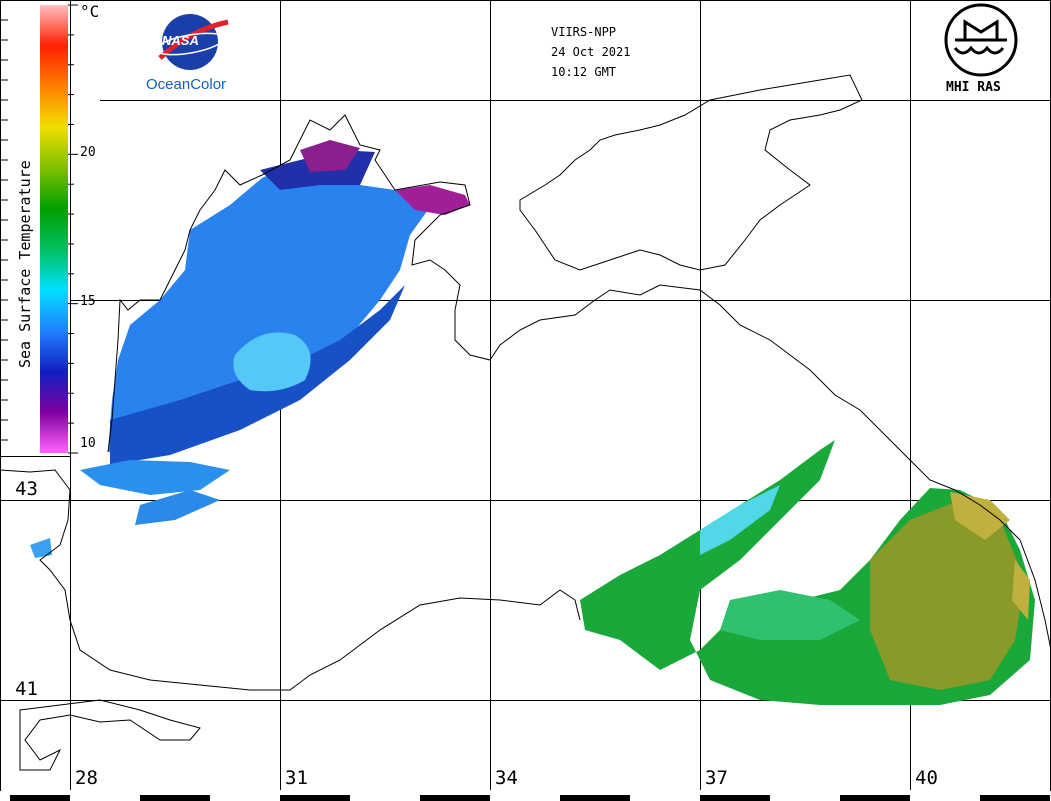 Image resolution: width=1051 pixels, height=801 pixels. What do you see at coordinates (432, 200) in the screenshot?
I see `sst-patch-karkinit-bay` at bounding box center [432, 200].